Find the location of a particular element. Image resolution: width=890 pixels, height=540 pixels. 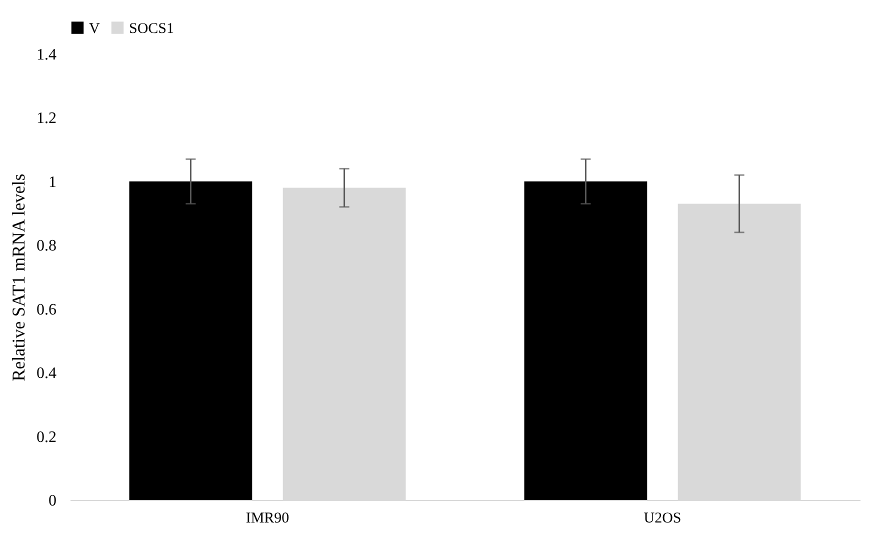

legend-label: V is located at coordinates (94, 28).